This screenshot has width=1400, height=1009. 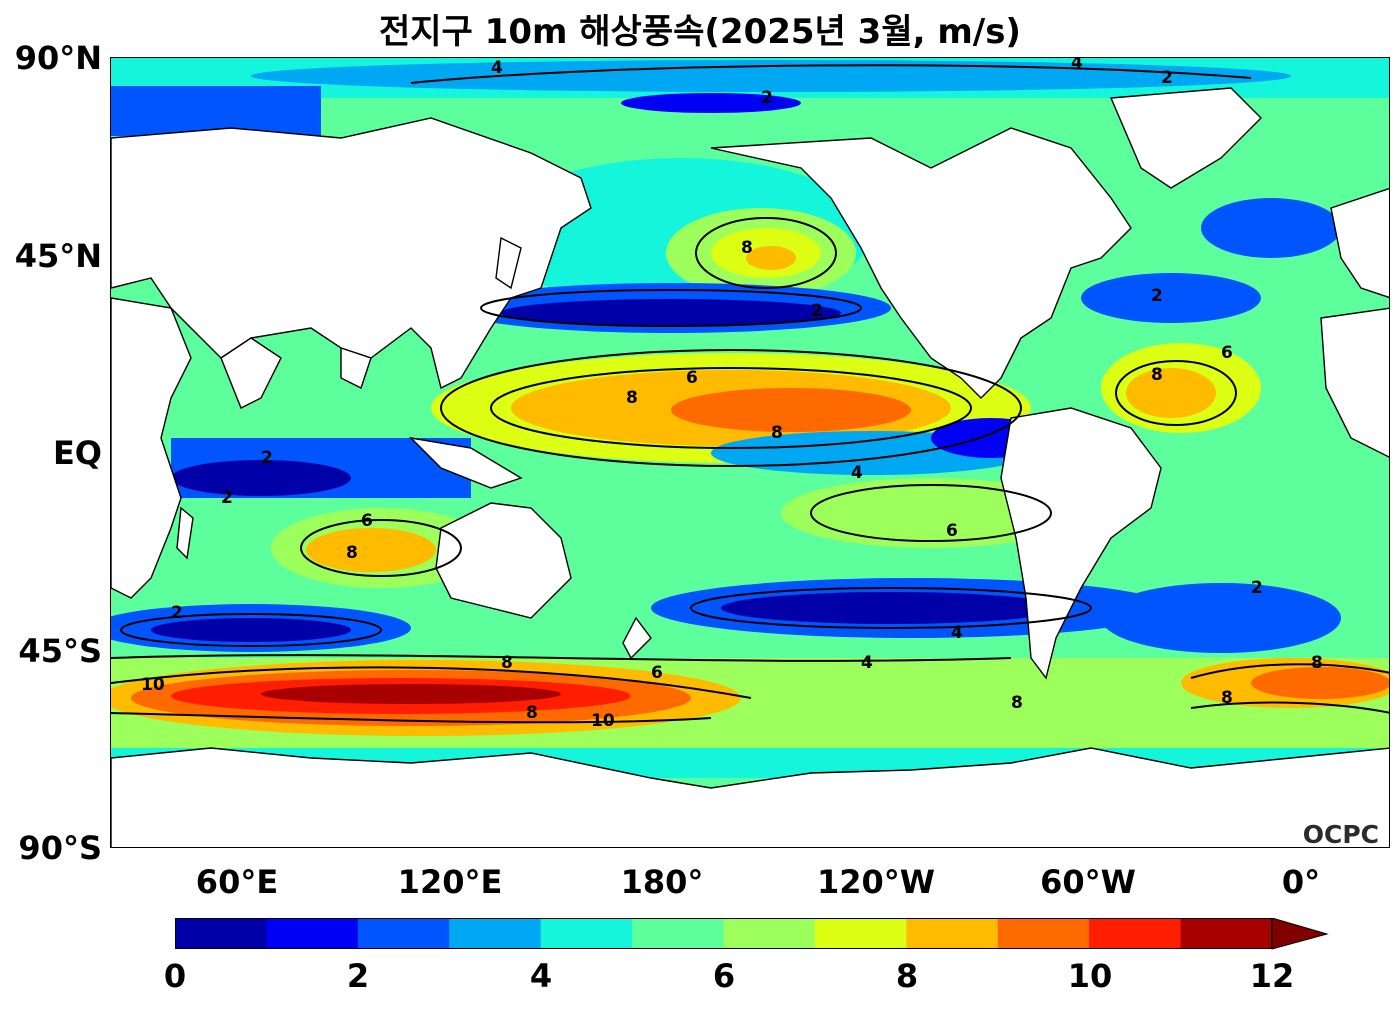 I want to click on indian-eq-core, so click(x=261, y=478).